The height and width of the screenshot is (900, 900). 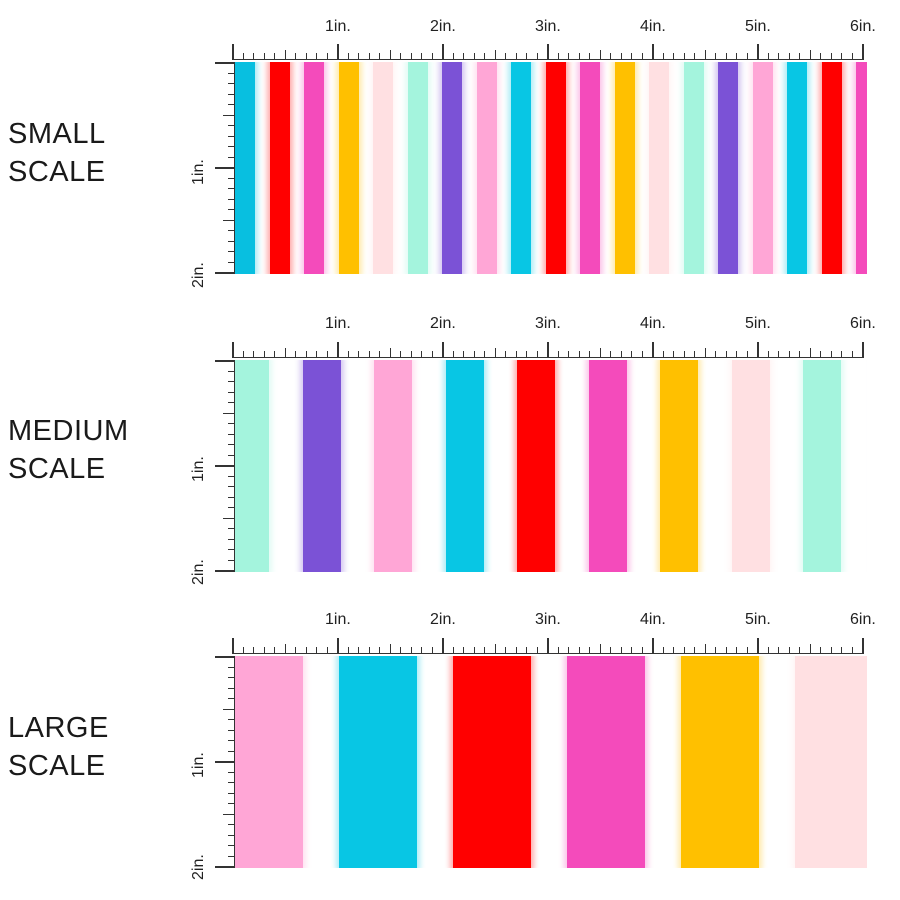 What do you see at coordinates (198, 469) in the screenshot?
I see `medium-left-label-1: 1in.` at bounding box center [198, 469].